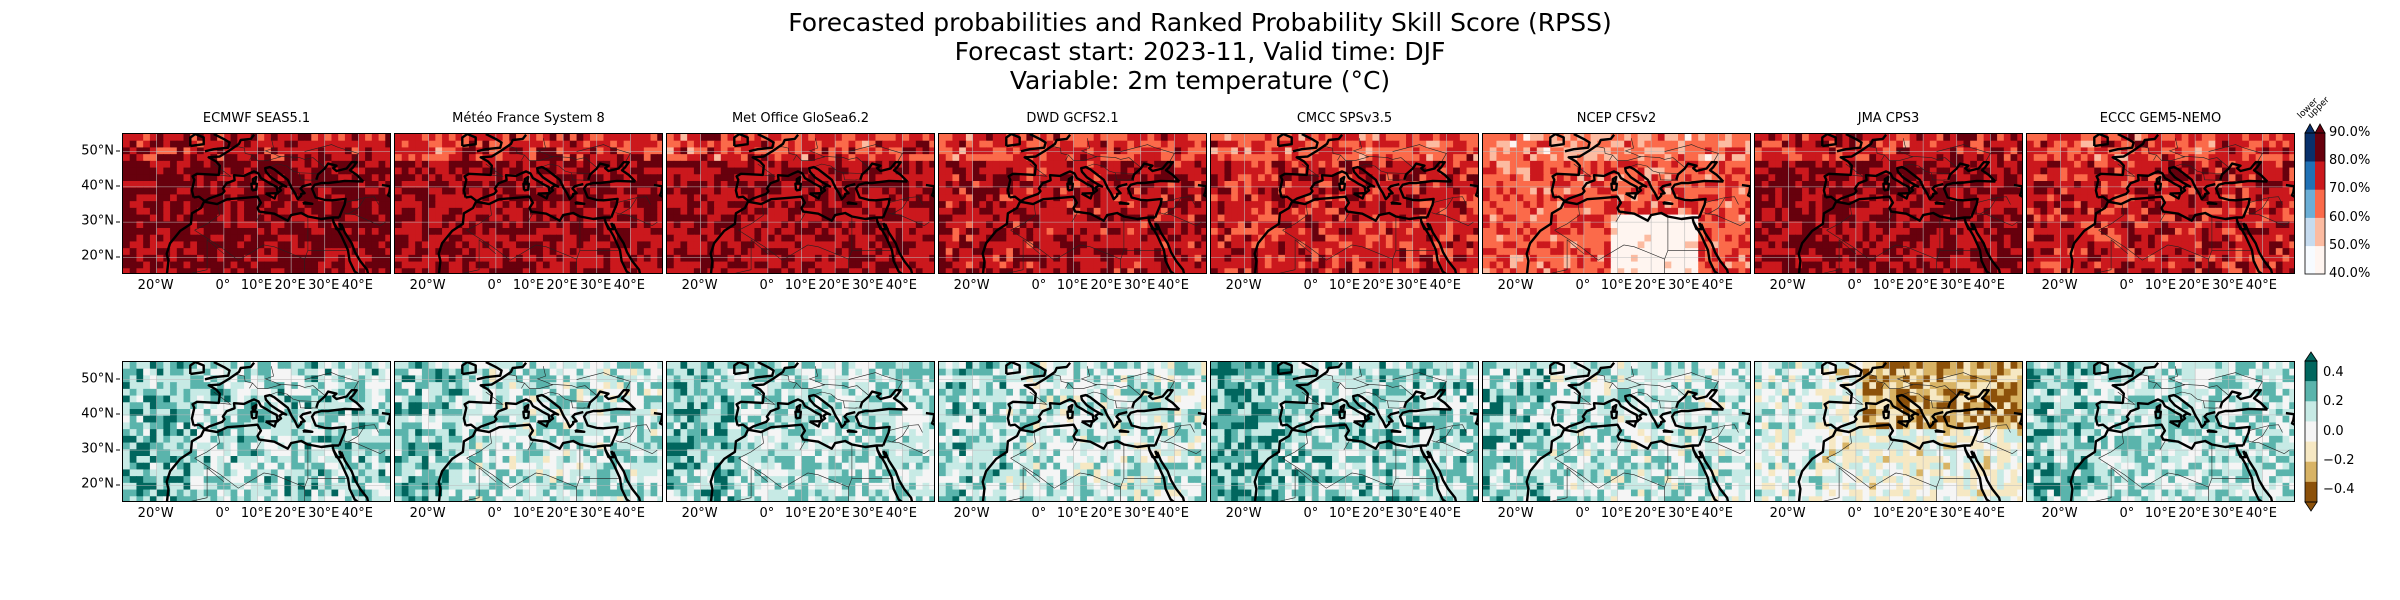 The width and height of the screenshot is (2400, 600). What do you see at coordinates (786, 153) in the screenshot?
I see `country-border` at bounding box center [786, 153].